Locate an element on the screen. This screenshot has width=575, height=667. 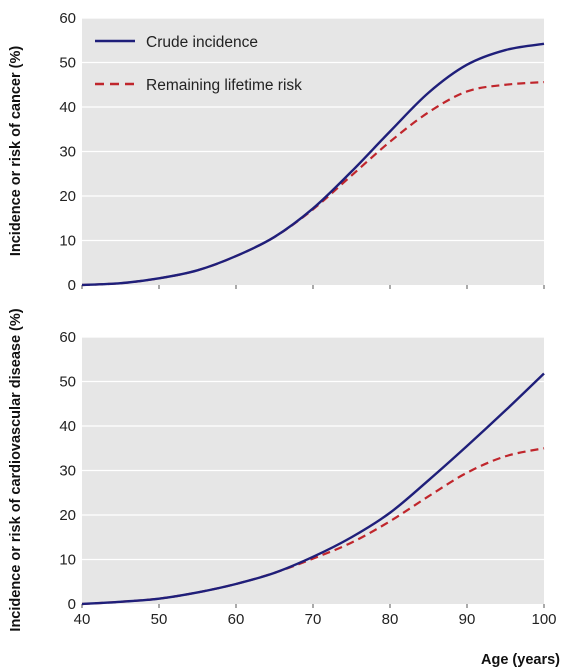
x-tick-label: 90 is located at coordinates (467, 619).